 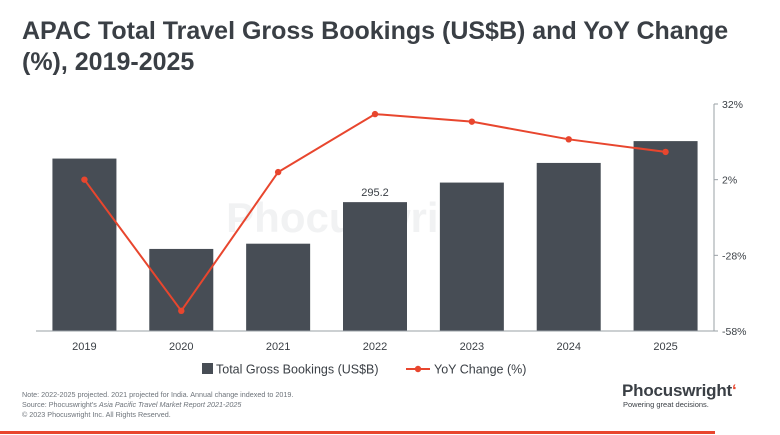 I want to click on legend-line-marker, so click(x=418, y=369).